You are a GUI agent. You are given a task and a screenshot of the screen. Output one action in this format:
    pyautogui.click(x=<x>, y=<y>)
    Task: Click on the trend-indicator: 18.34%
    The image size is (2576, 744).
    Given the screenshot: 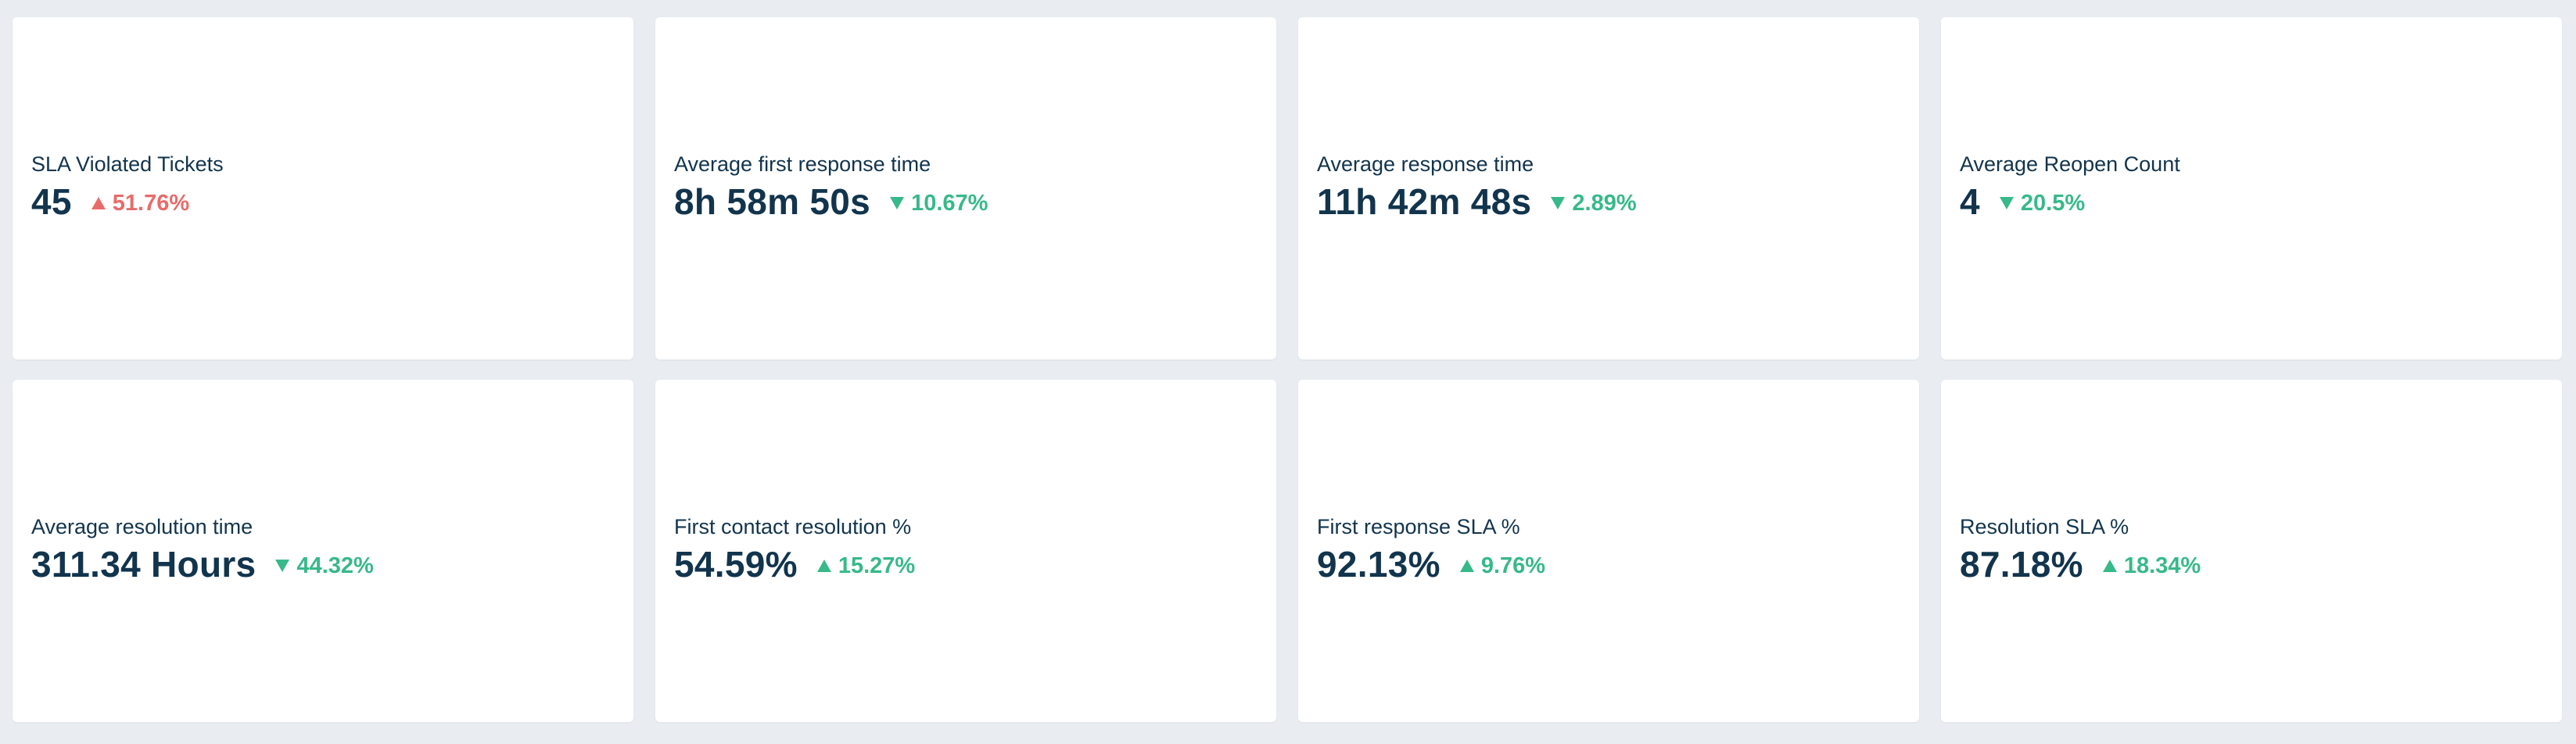 What is the action you would take?
    pyautogui.click(x=2151, y=566)
    